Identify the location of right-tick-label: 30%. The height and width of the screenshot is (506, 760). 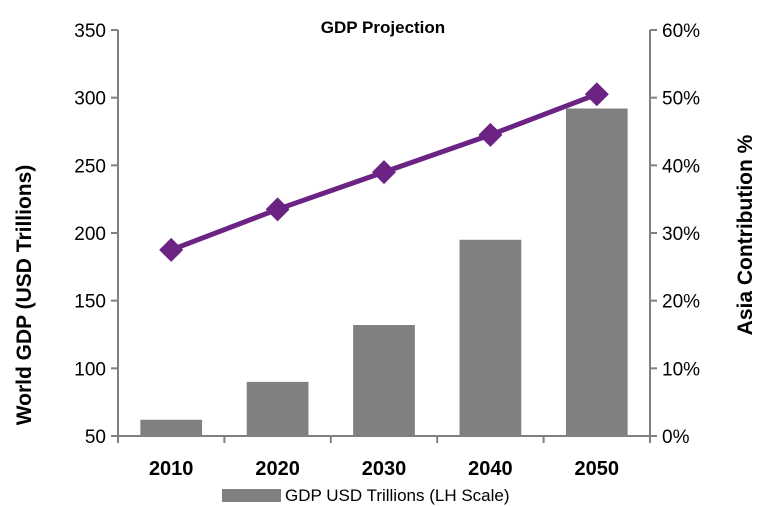
(681, 234).